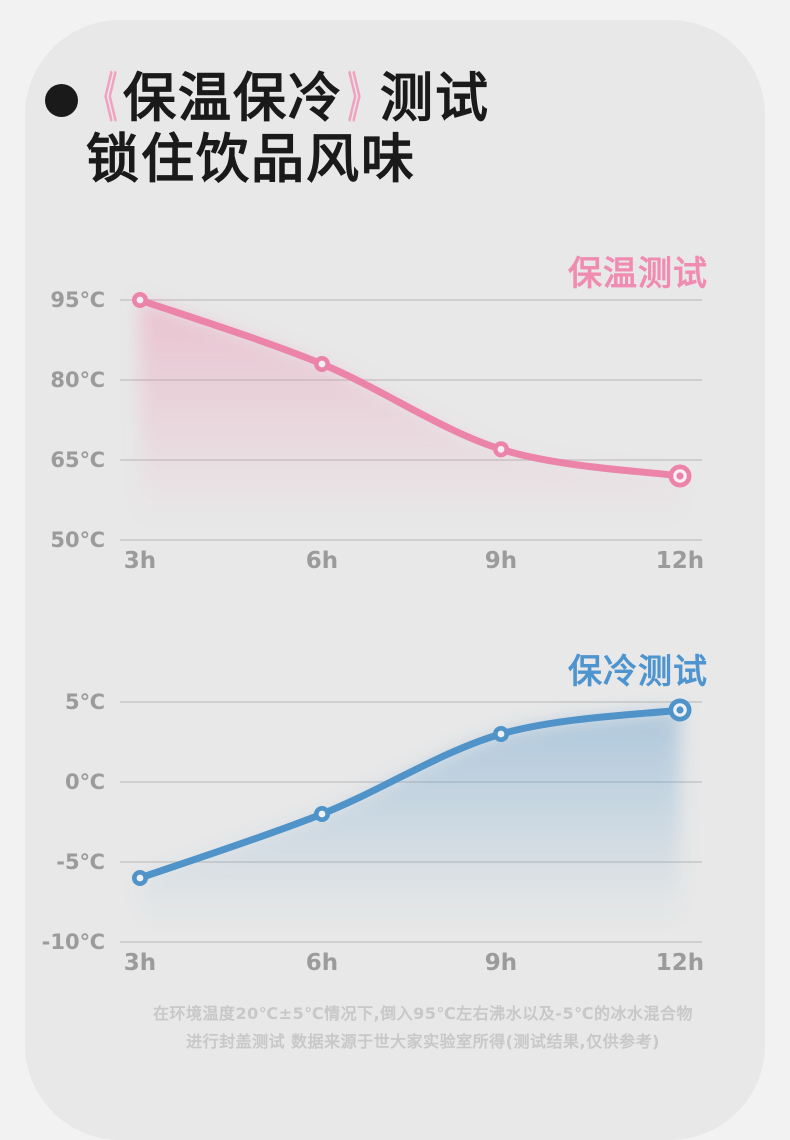 This screenshot has height=1140, width=790. I want to click on page-header: 《保温保冷》测试 锁住饮品风味, so click(267, 129).